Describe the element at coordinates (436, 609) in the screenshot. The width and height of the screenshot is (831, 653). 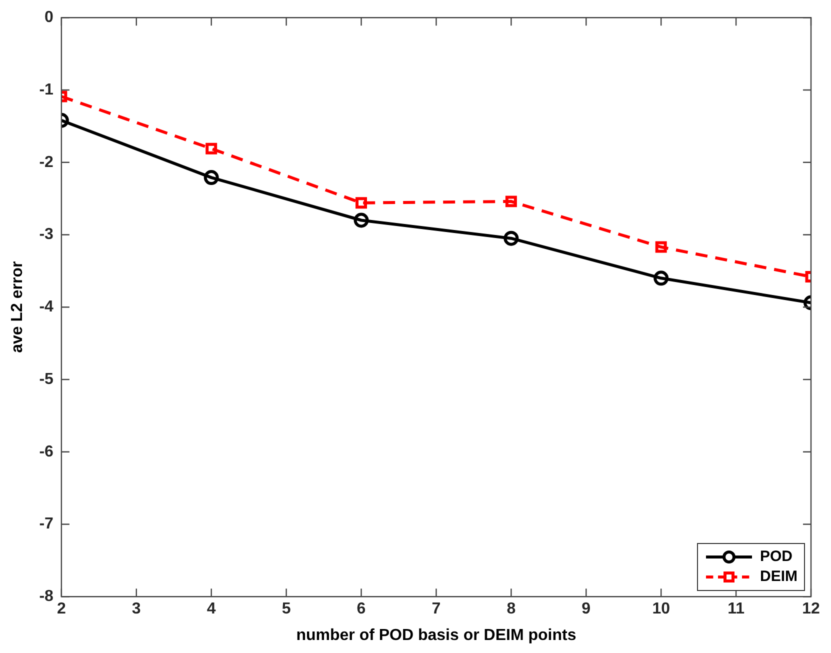
I see `x-tick-label: 7` at that location.